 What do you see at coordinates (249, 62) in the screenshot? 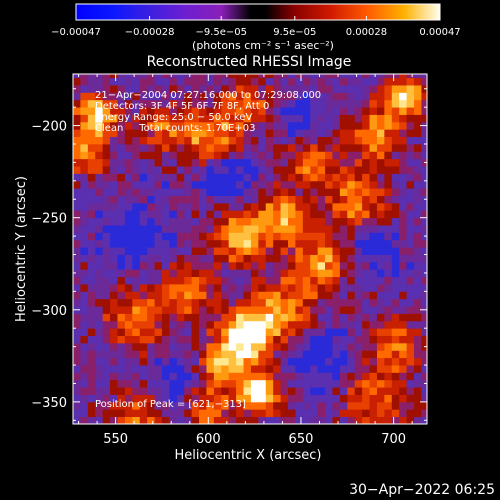
I see `chart-title: Reconstructed RHESSI Image` at bounding box center [249, 62].